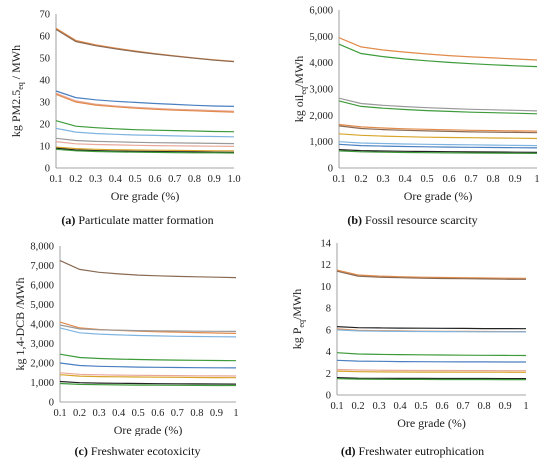 The image size is (550, 462). I want to click on chart0-y-tick-label: 70, so click(45, 15).